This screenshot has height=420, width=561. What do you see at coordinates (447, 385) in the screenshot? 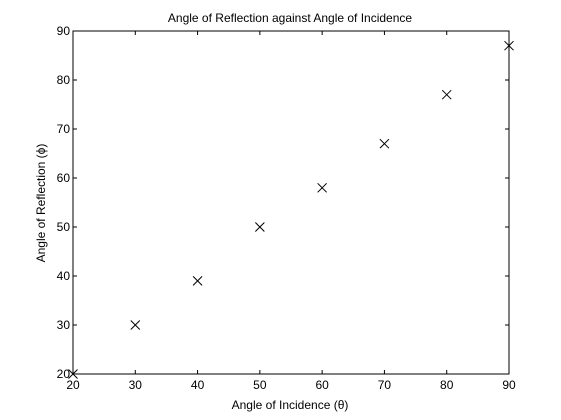
I see `x-tick-label: 80` at bounding box center [447, 385].